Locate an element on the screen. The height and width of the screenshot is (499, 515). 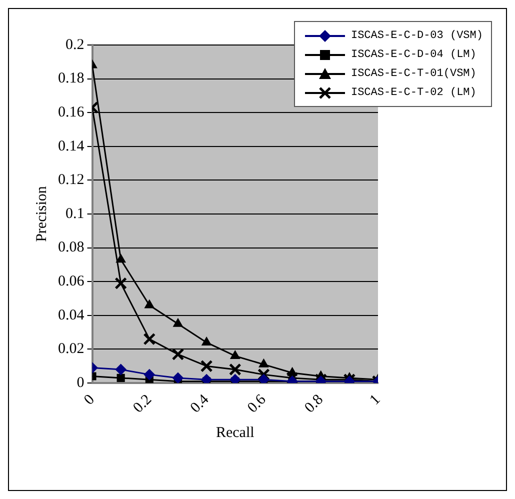
y-tick-label: 0.14 is located at coordinates (71, 146).